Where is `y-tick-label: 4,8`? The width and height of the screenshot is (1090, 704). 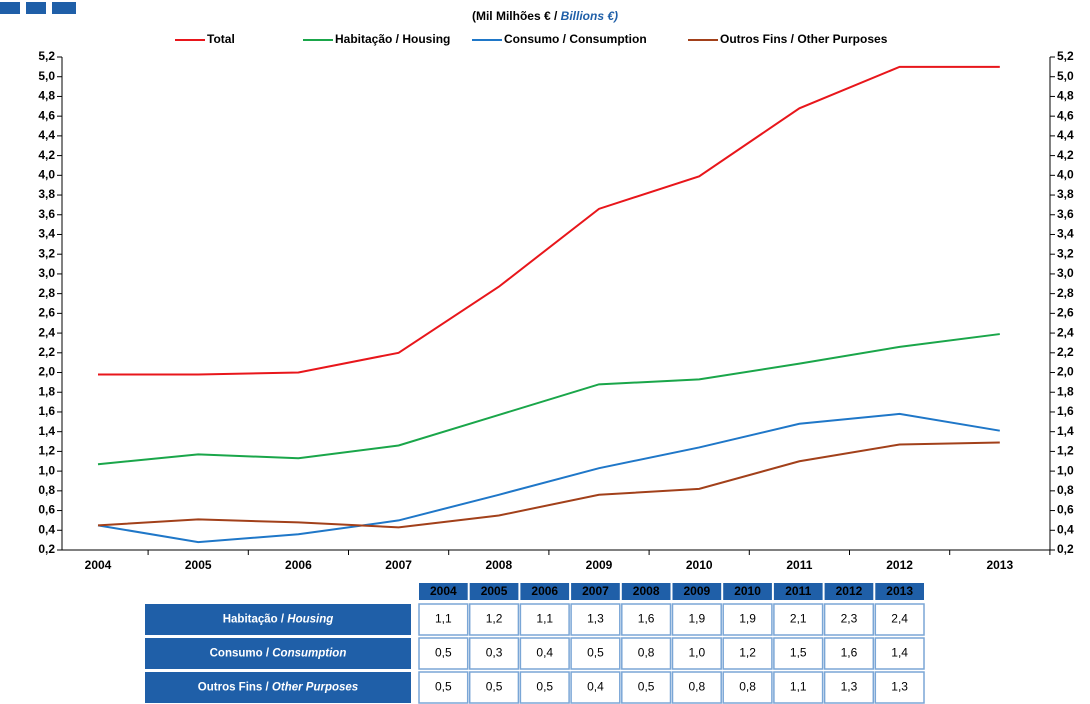 y-tick-label: 4,8 is located at coordinates (46, 96).